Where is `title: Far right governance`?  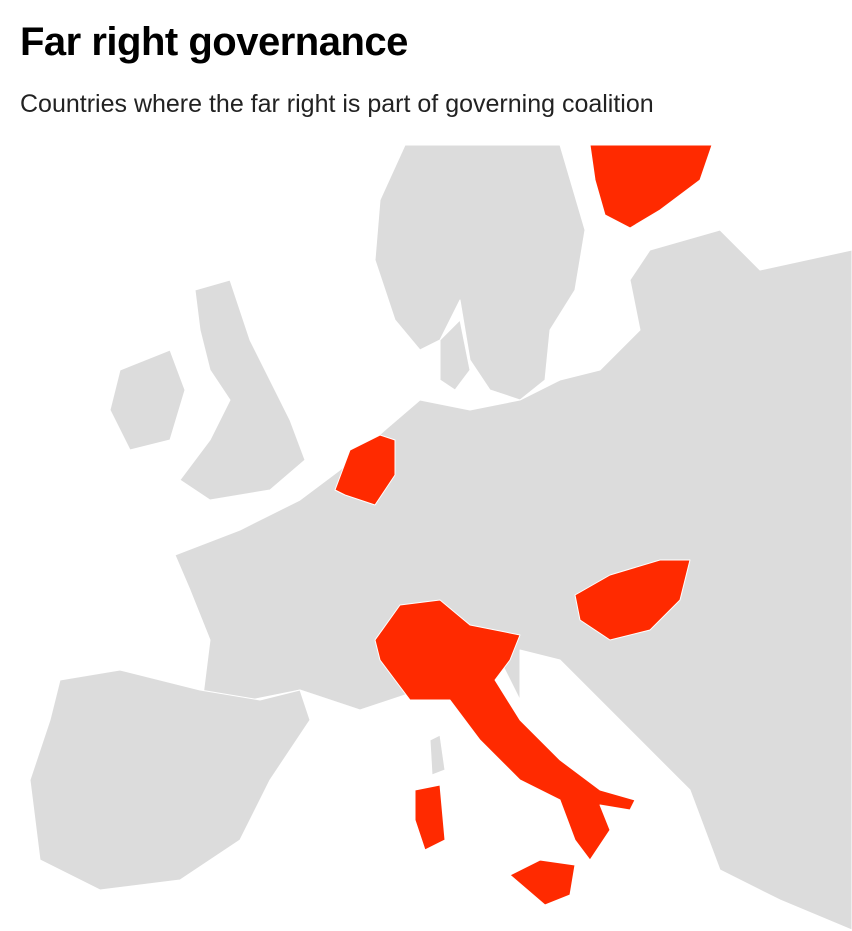 title: Far right governance is located at coordinates (214, 42).